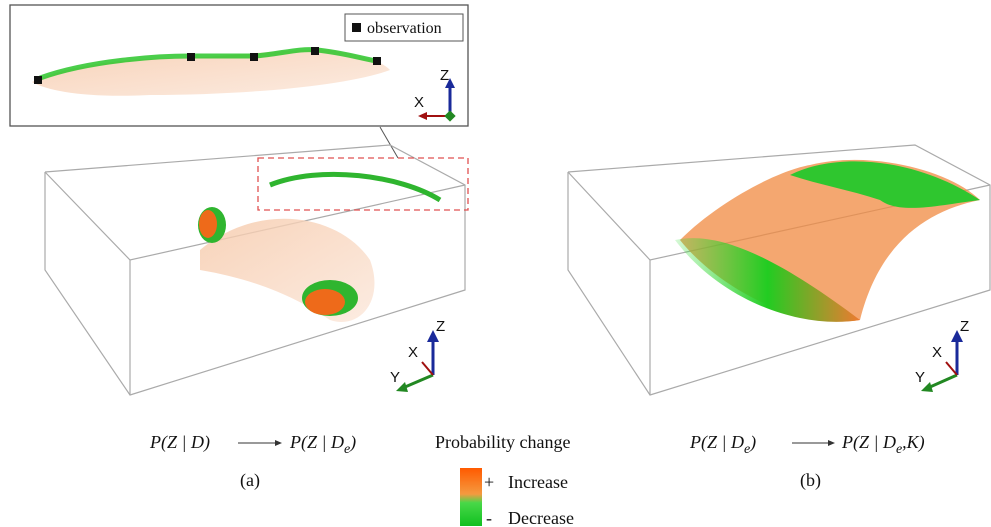 This screenshot has height=527, width=991. Describe the element at coordinates (355, 187) in the screenshot. I see `profile-a` at that location.